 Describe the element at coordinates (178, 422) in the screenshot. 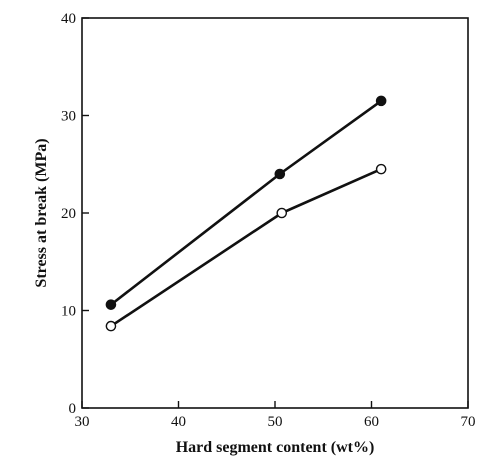

I see `x-tick-label: 40` at that location.